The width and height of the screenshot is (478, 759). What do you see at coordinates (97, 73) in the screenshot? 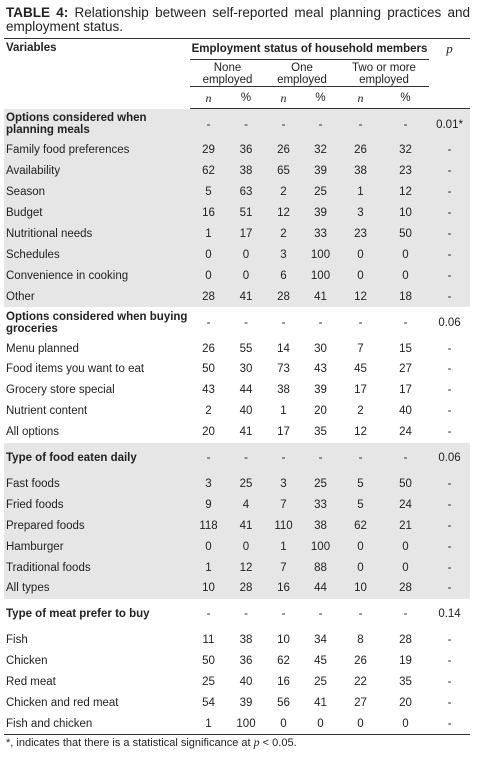
I see `variables-header: Variables` at bounding box center [97, 73].